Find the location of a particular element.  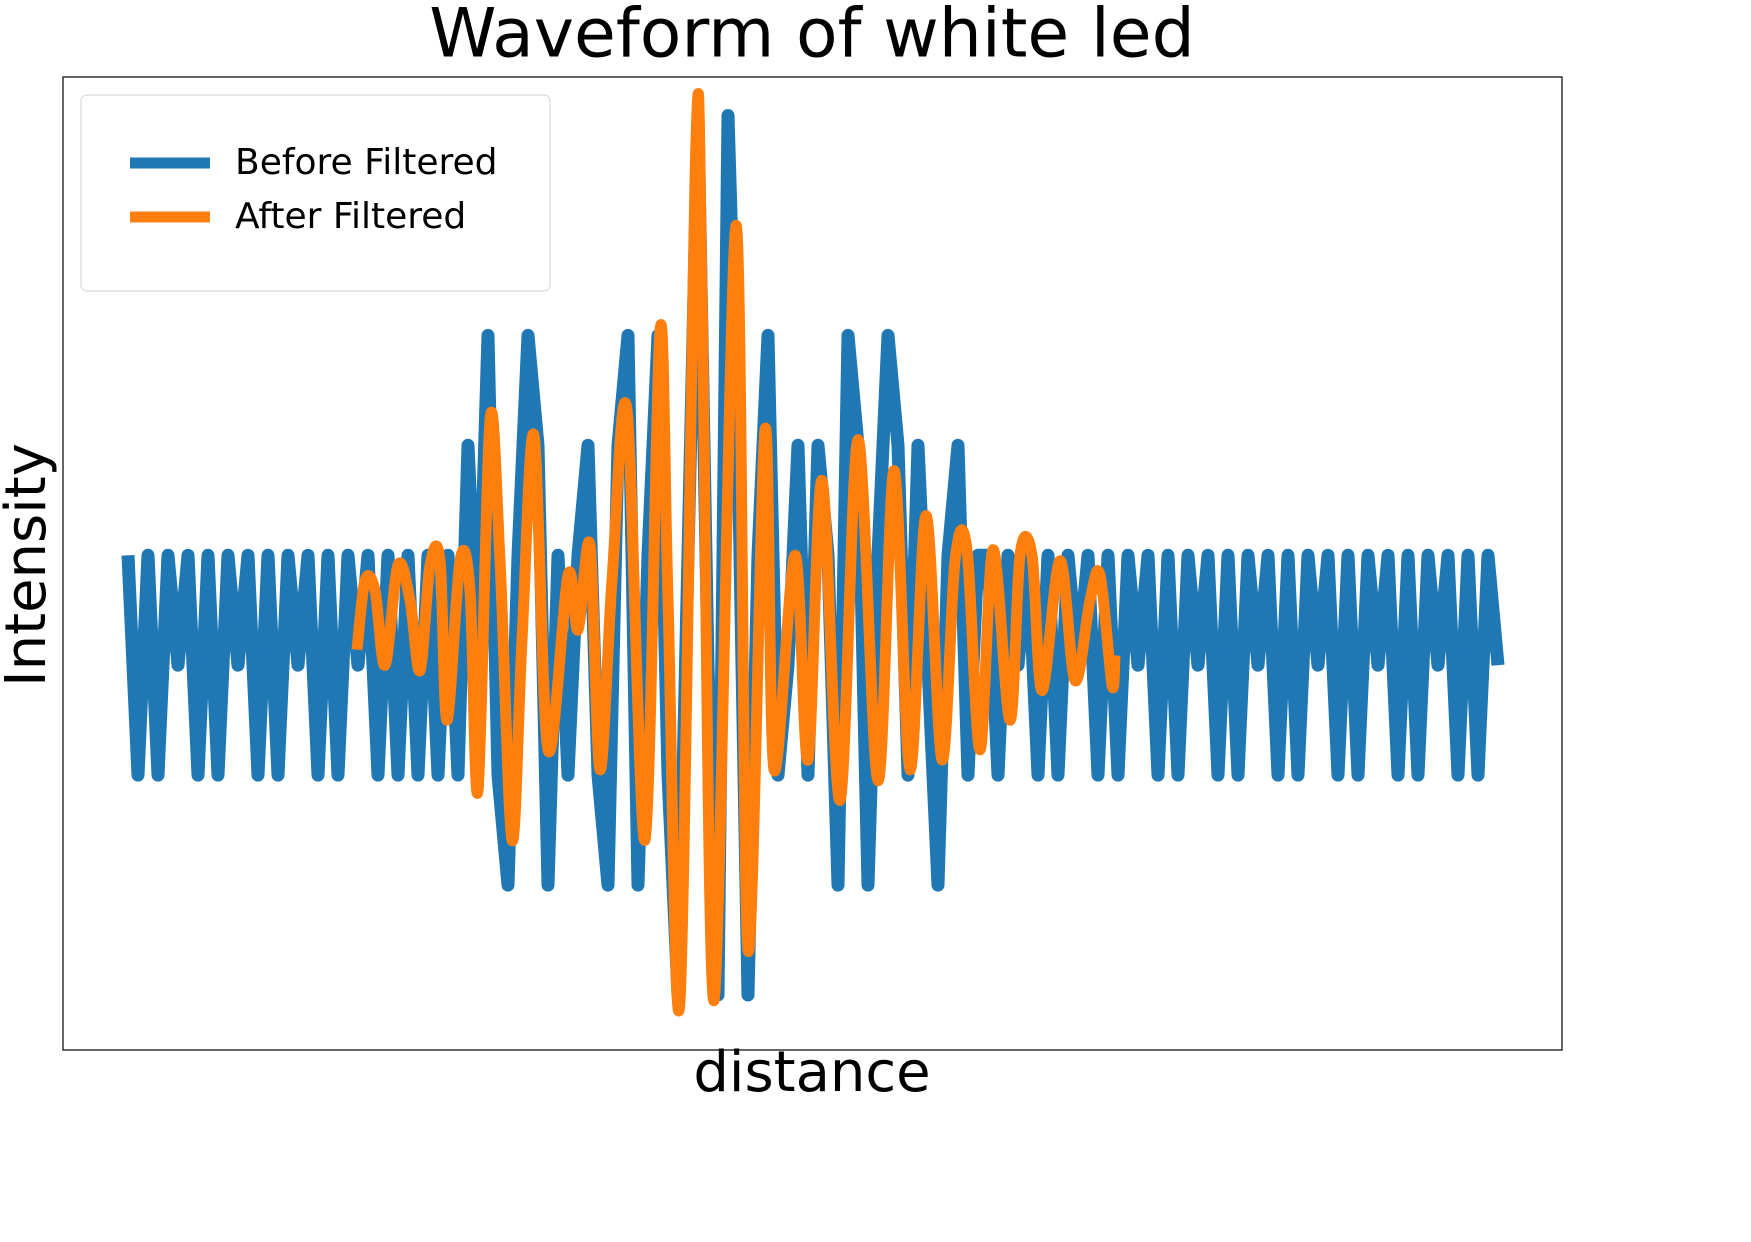

legend-box is located at coordinates (315, 193).